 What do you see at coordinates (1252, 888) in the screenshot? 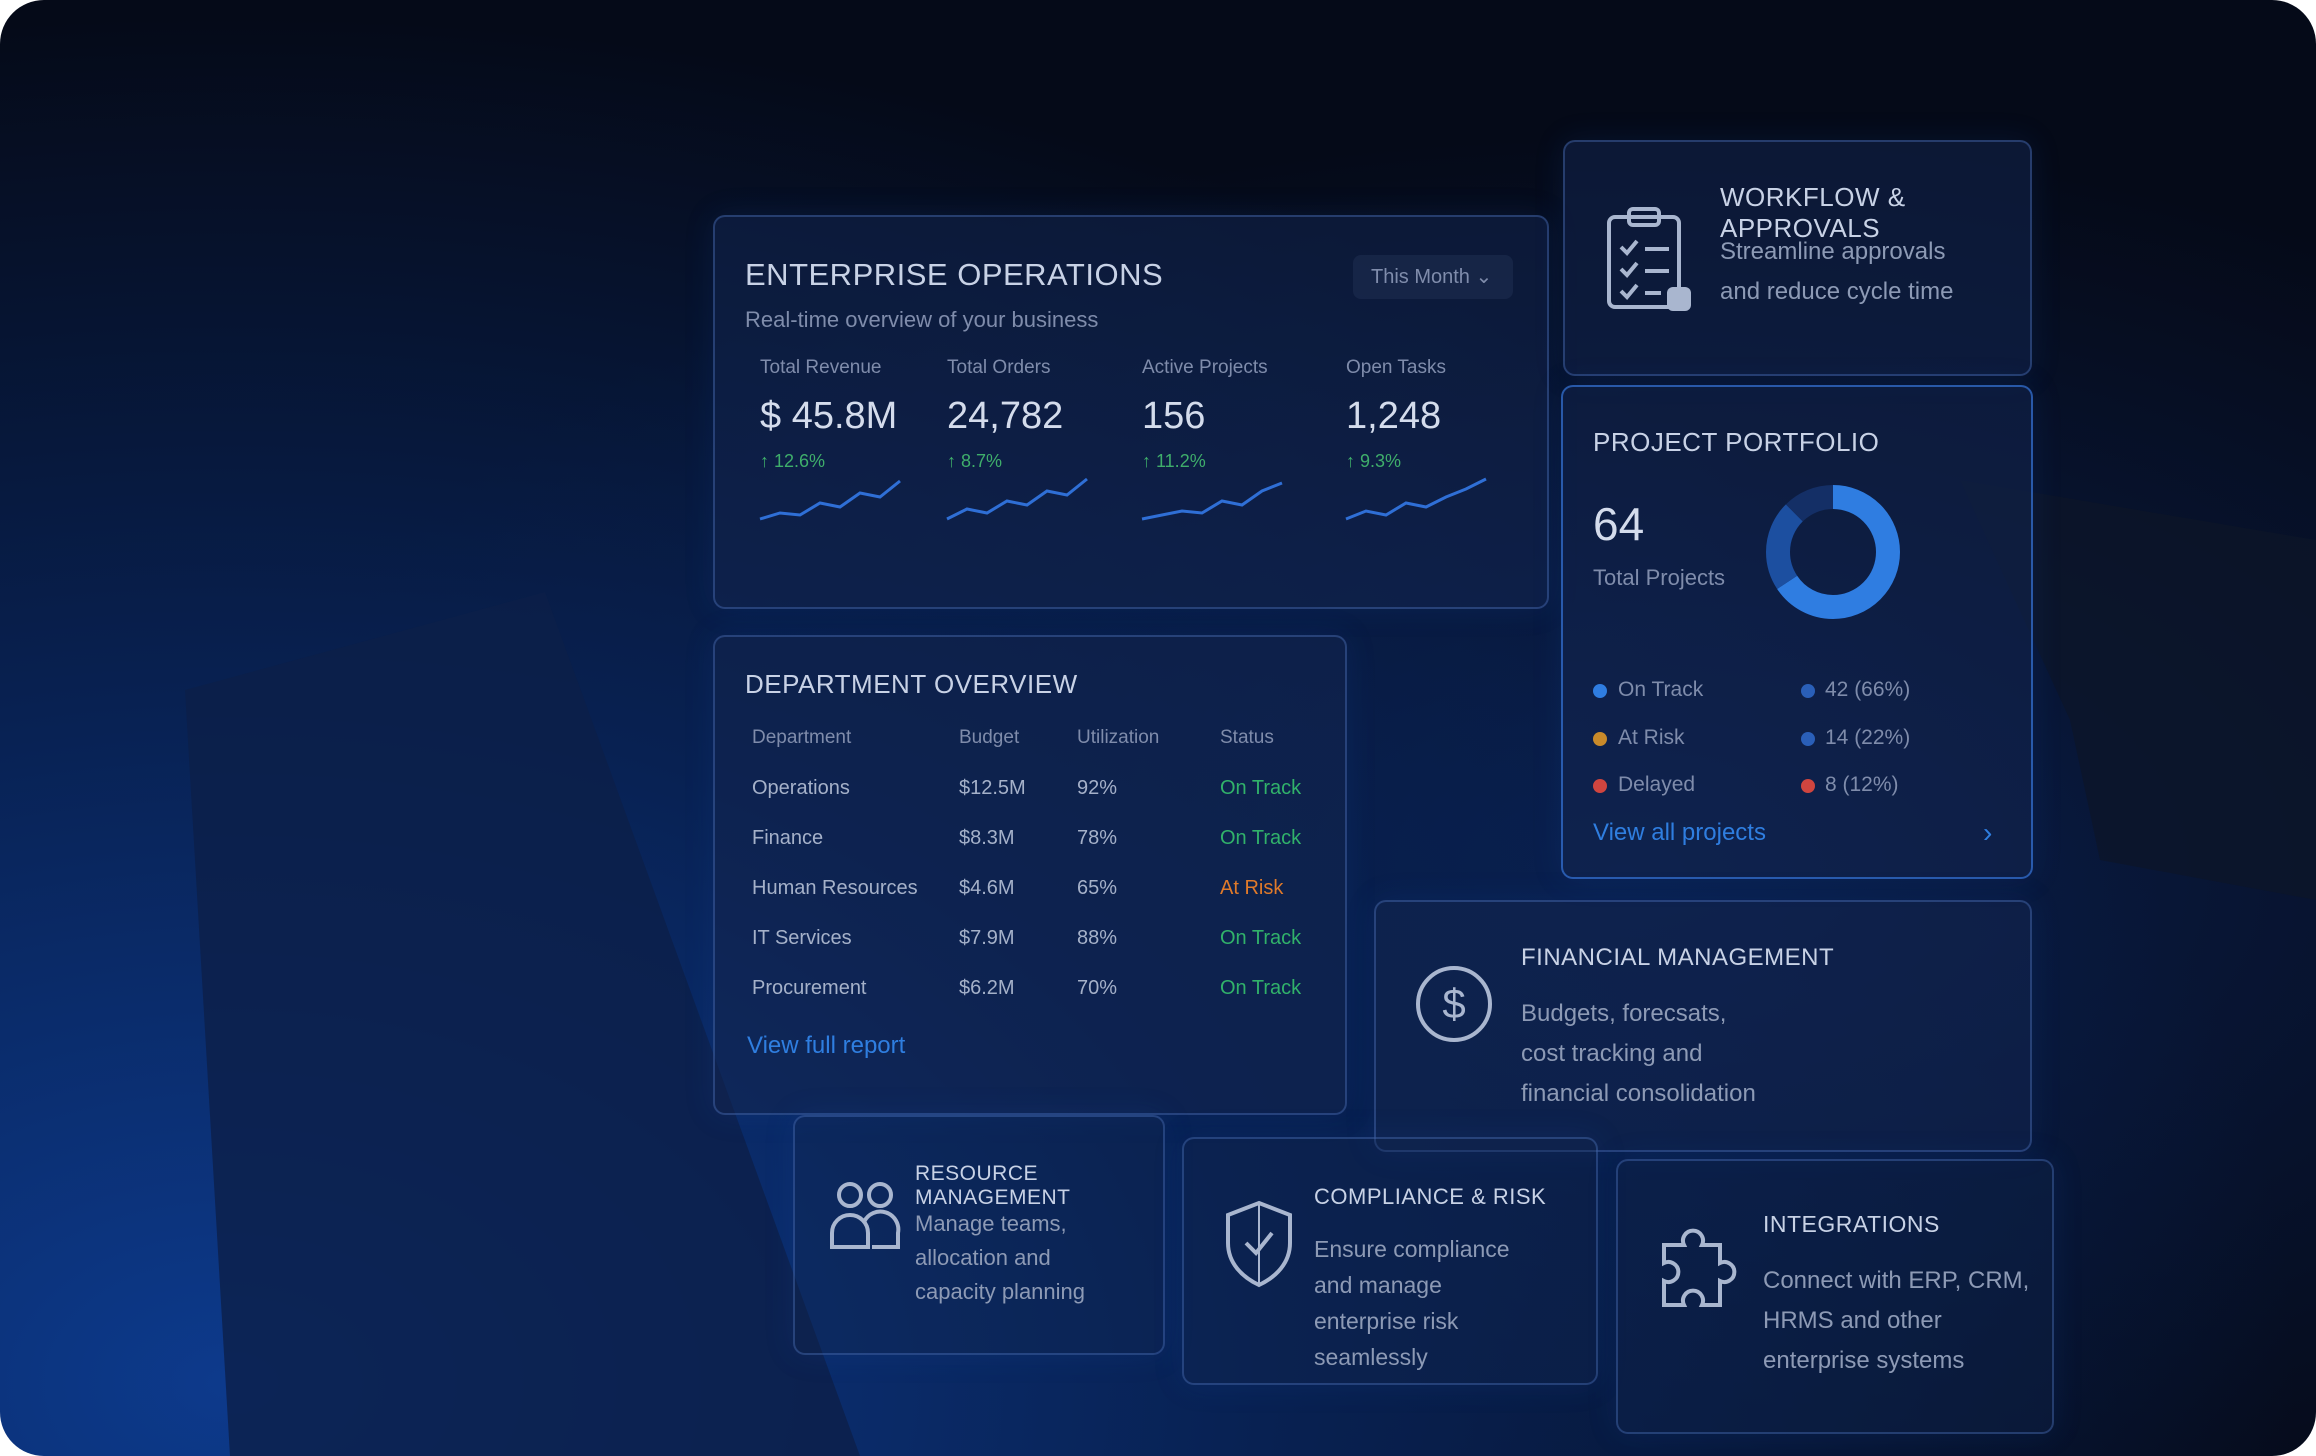
I see `status-cell: At Risk` at bounding box center [1252, 888].